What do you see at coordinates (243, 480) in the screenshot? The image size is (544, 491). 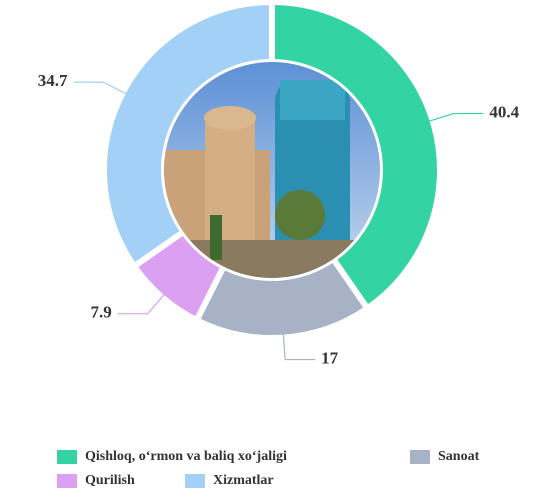 I see `legend-label: Xizmatlar` at bounding box center [243, 480].